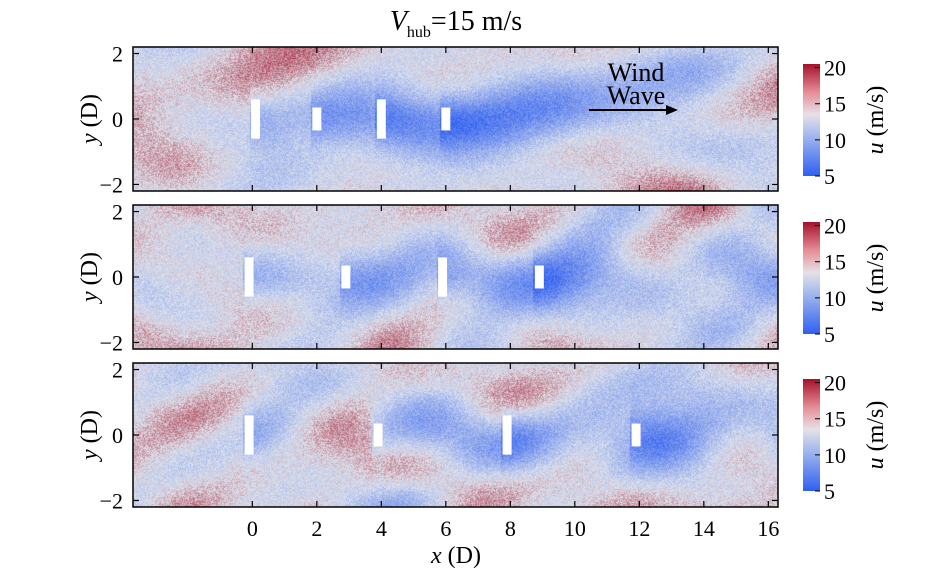 This screenshot has height=576, width=946. What do you see at coordinates (575, 528) in the screenshot?
I see `x-tick-label: 10` at bounding box center [575, 528].